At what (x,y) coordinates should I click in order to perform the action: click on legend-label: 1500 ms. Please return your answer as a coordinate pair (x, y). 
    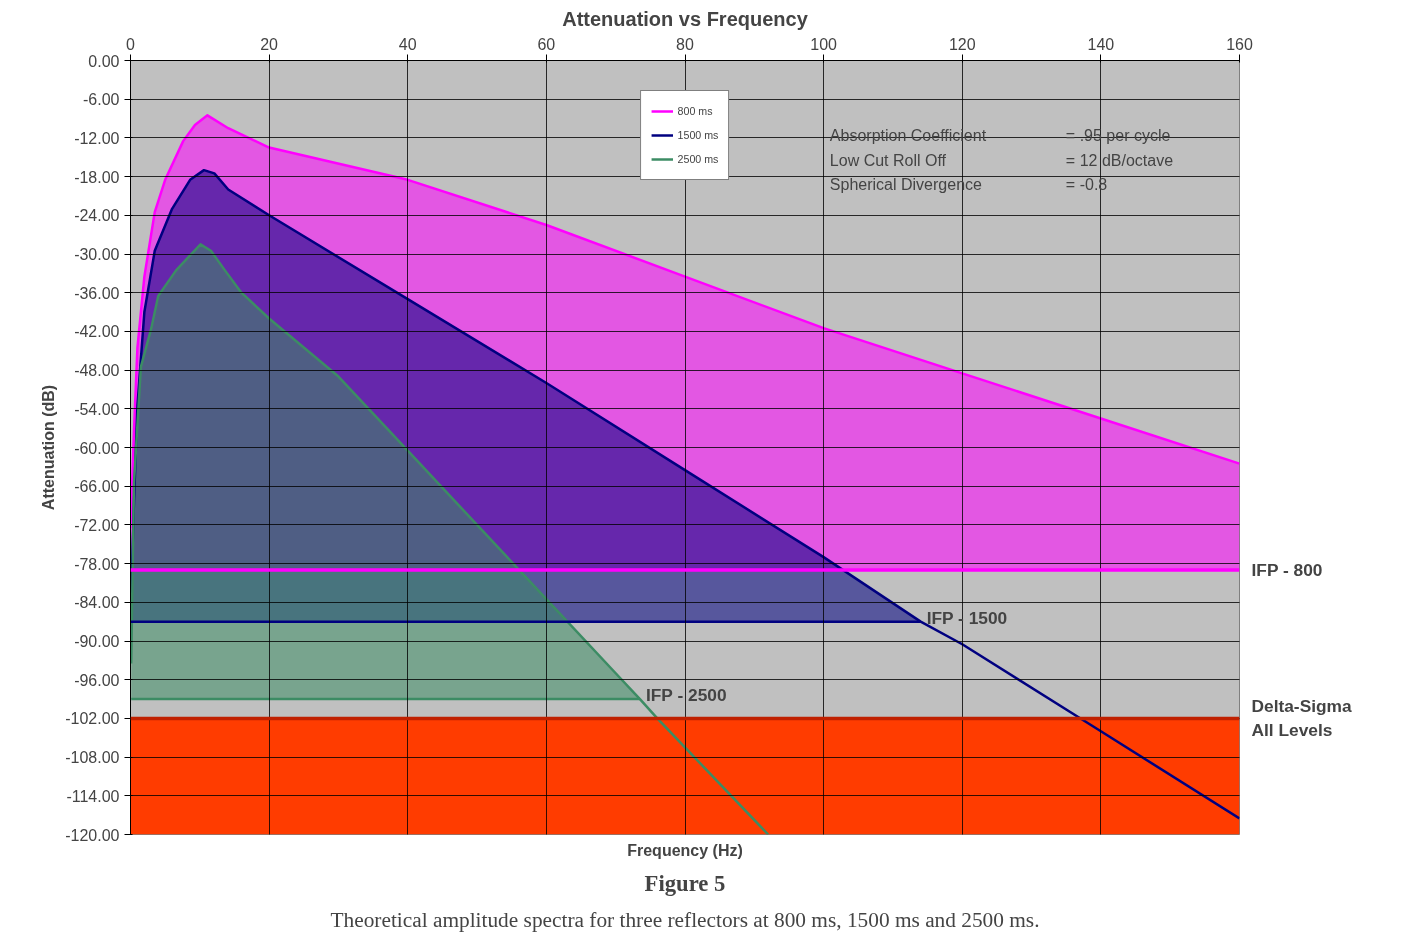
    Looking at the image, I should click on (698, 135).